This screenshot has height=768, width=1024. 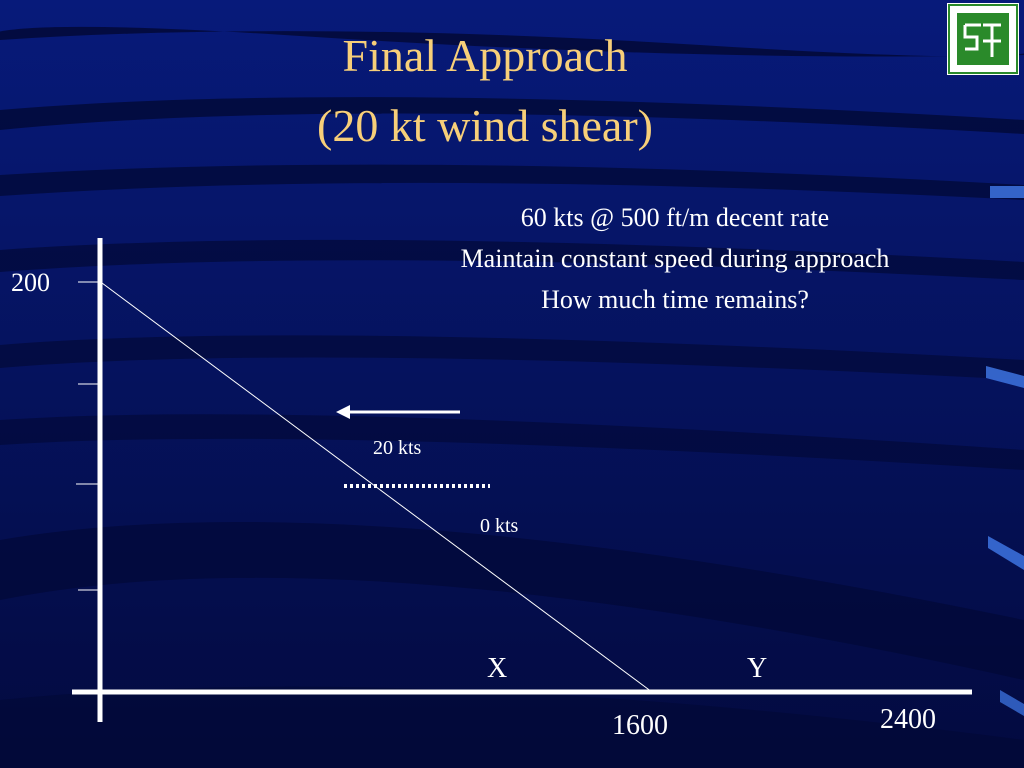 I want to click on wind-arrow-head, so click(x=343, y=412).